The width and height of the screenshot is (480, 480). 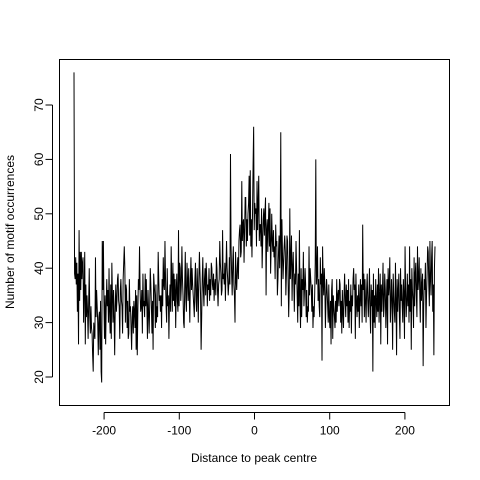 What do you see at coordinates (39, 323) in the screenshot?
I see `y-tick-label: 30` at bounding box center [39, 323].